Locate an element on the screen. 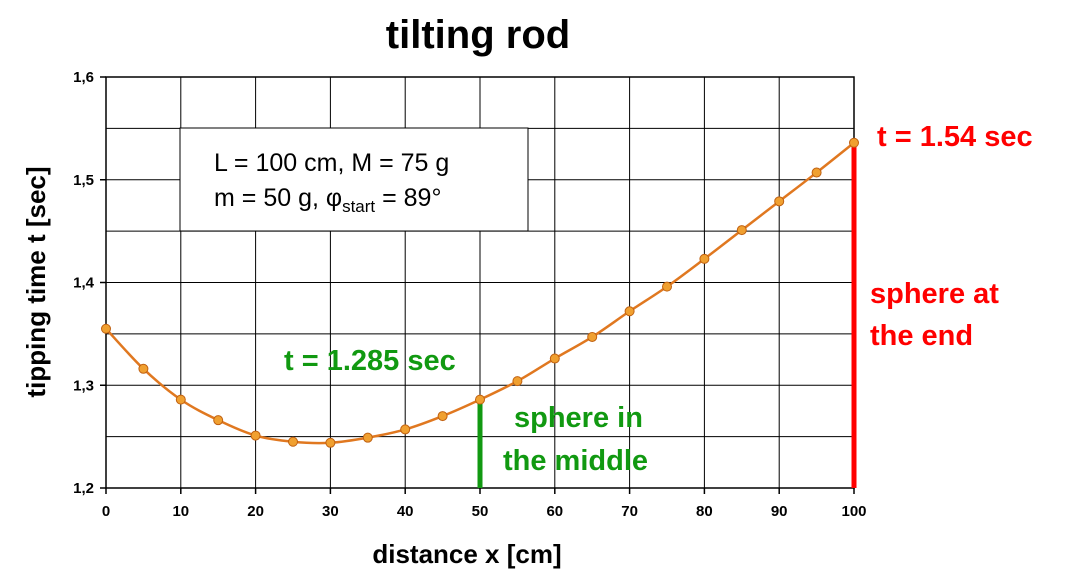  y-tick-labels: 1,2 1,3 1,4 1,5 1,6 is located at coordinates (89, 283).